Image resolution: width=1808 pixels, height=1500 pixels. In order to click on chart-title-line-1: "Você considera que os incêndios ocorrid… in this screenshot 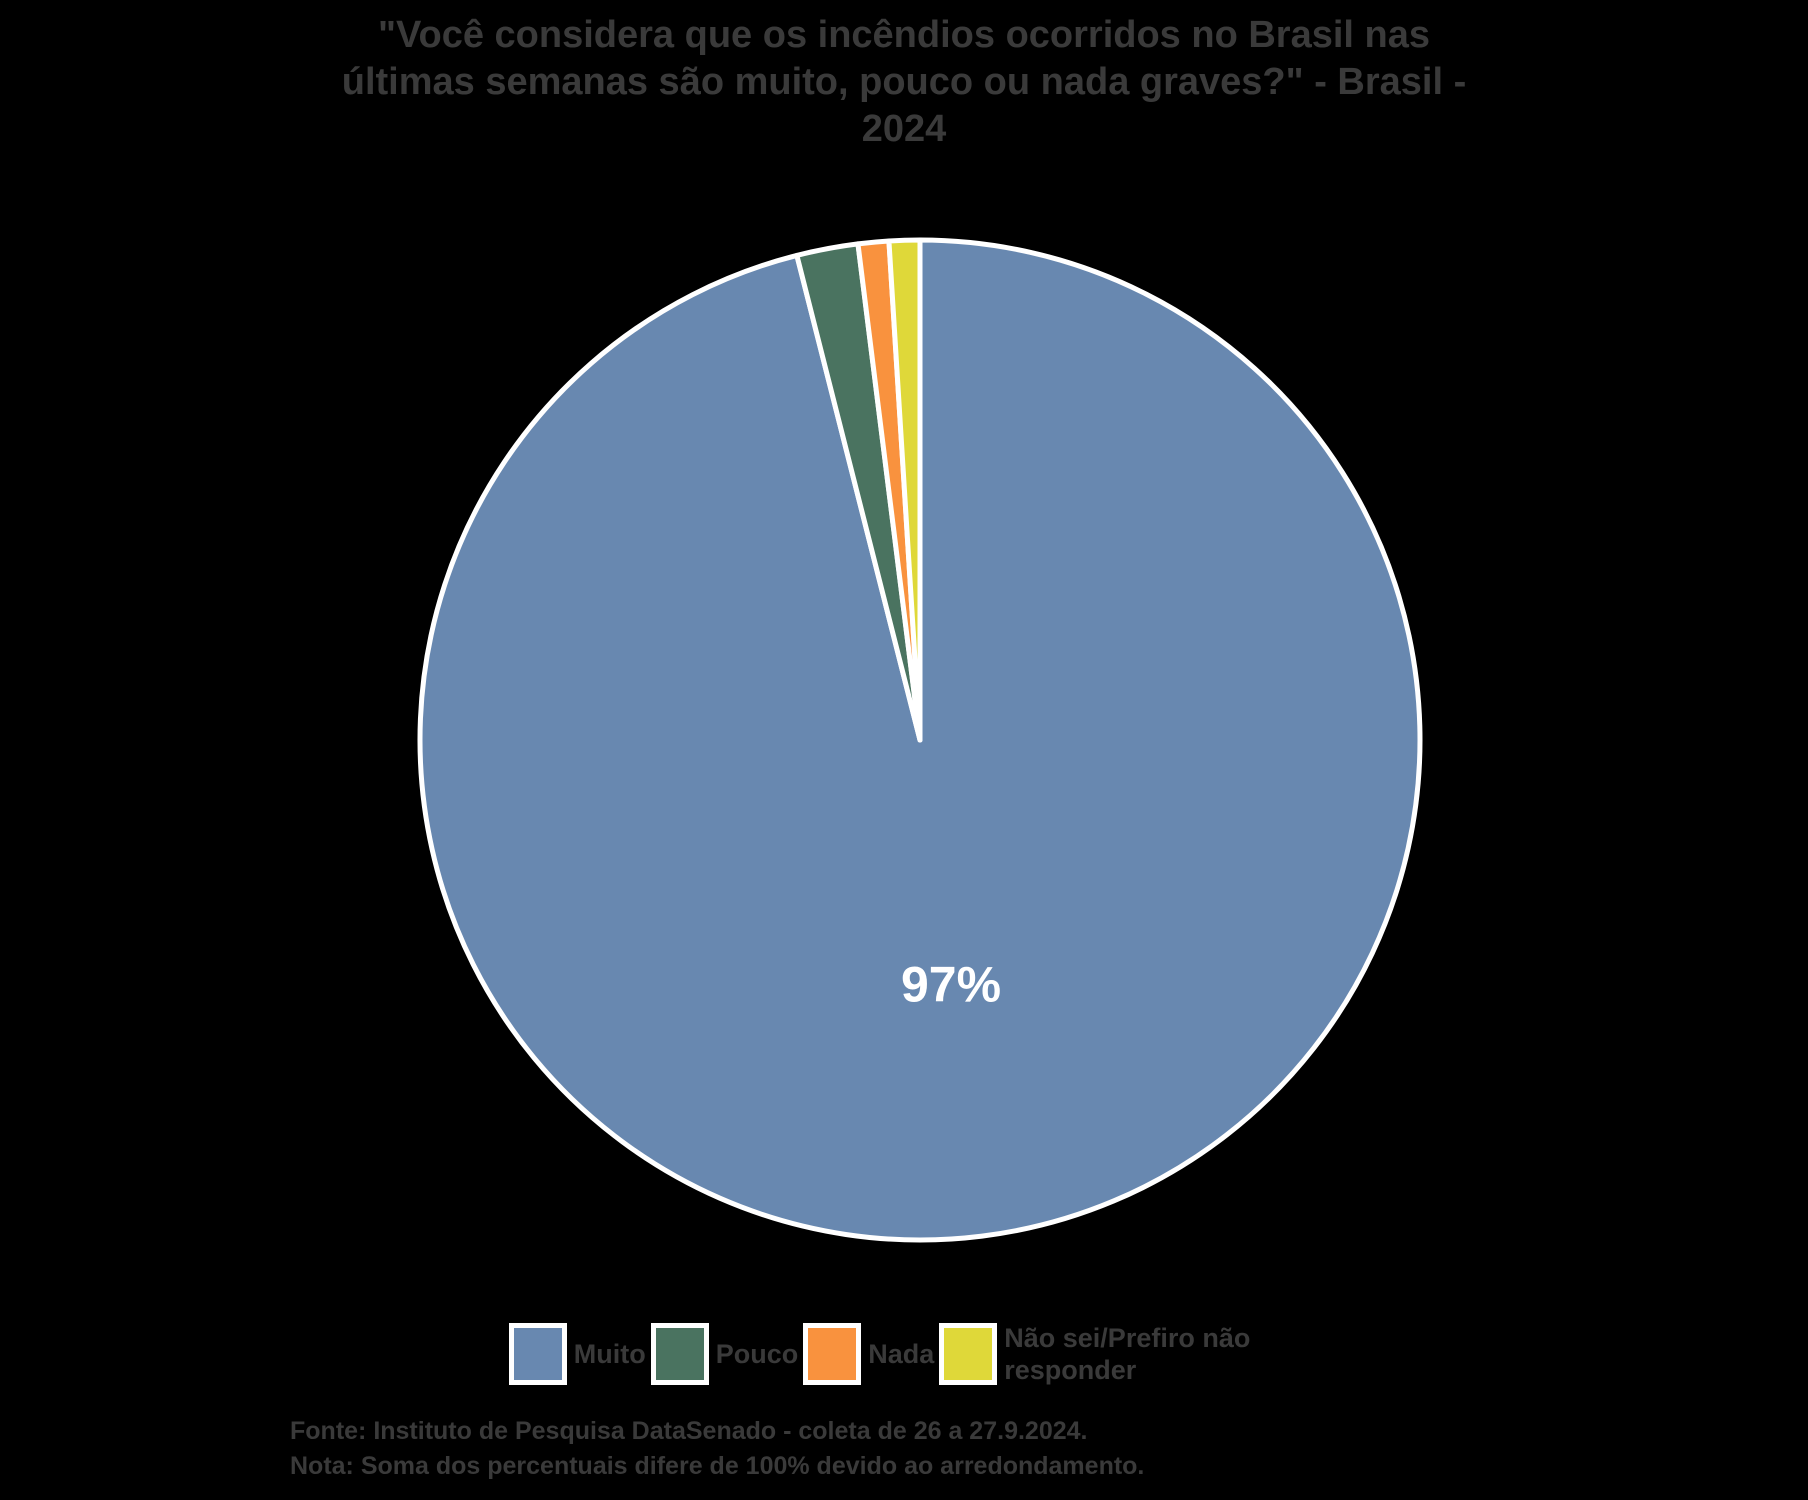, I will do `click(904, 35)`.